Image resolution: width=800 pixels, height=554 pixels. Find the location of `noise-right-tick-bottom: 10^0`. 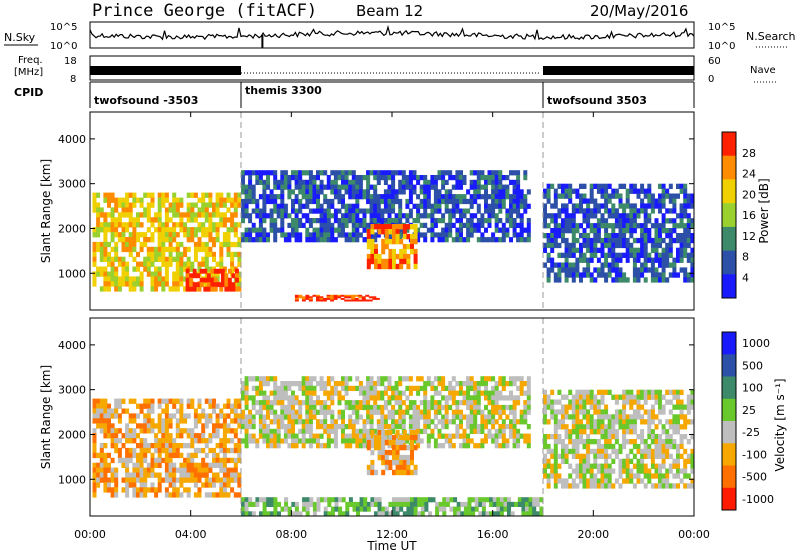

noise-right-tick-bottom: 10^0 is located at coordinates (721, 46).